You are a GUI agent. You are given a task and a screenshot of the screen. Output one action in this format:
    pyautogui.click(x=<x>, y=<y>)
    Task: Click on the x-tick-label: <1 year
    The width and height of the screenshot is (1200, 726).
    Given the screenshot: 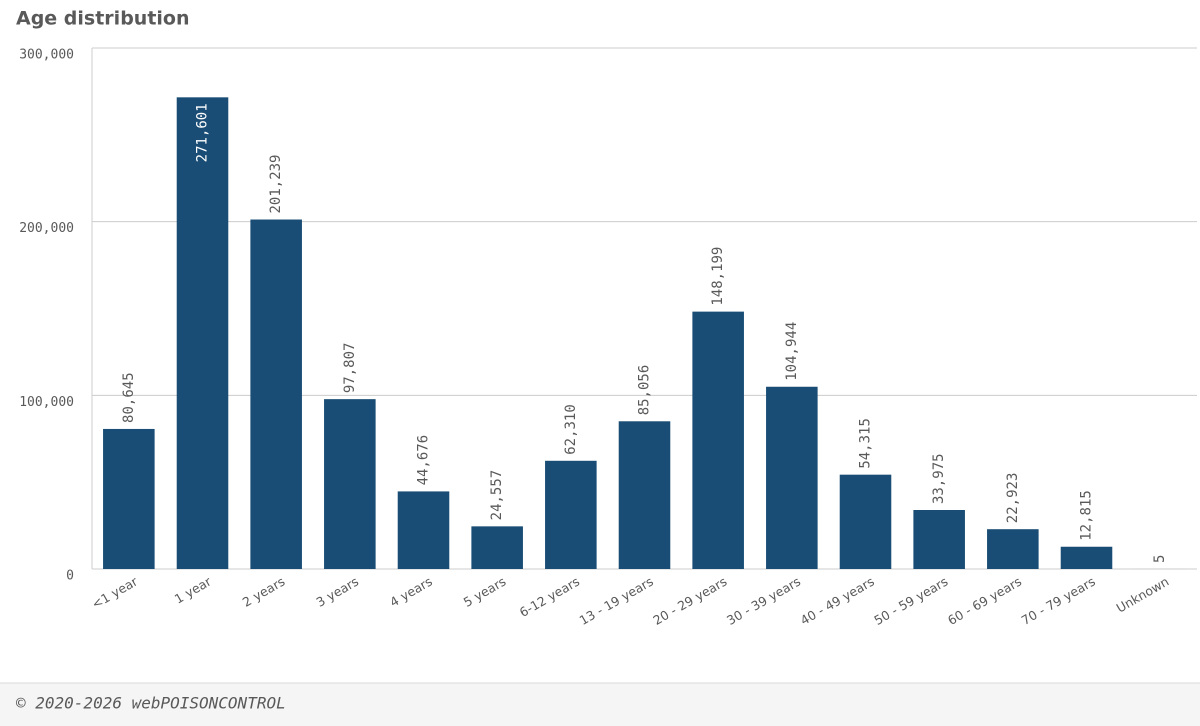 What is the action you would take?
    pyautogui.click(x=115, y=592)
    